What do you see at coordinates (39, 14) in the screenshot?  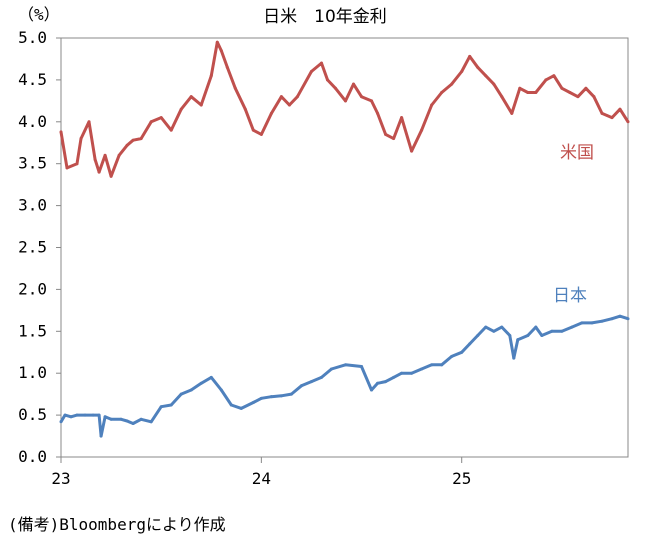 I see `unit-label: （%）` at bounding box center [39, 14].